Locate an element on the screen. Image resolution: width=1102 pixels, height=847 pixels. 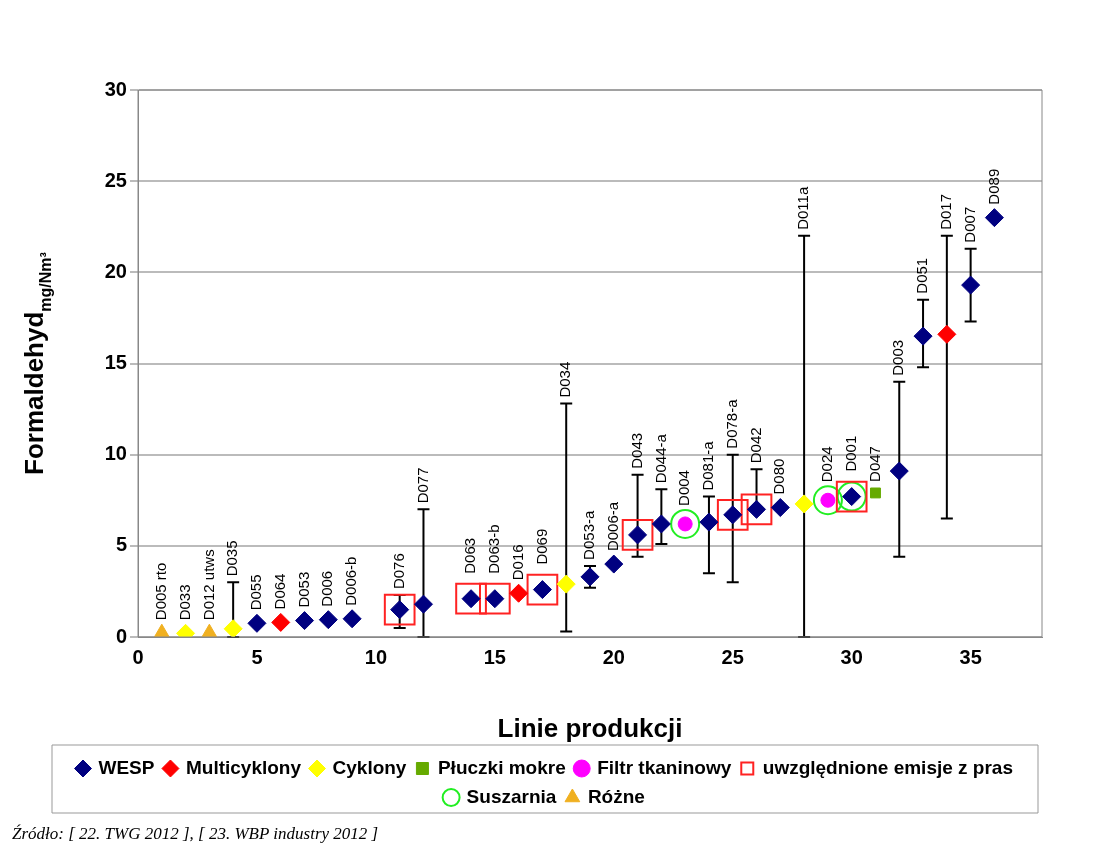
annotation: D006-a is located at coordinates (612, 526).